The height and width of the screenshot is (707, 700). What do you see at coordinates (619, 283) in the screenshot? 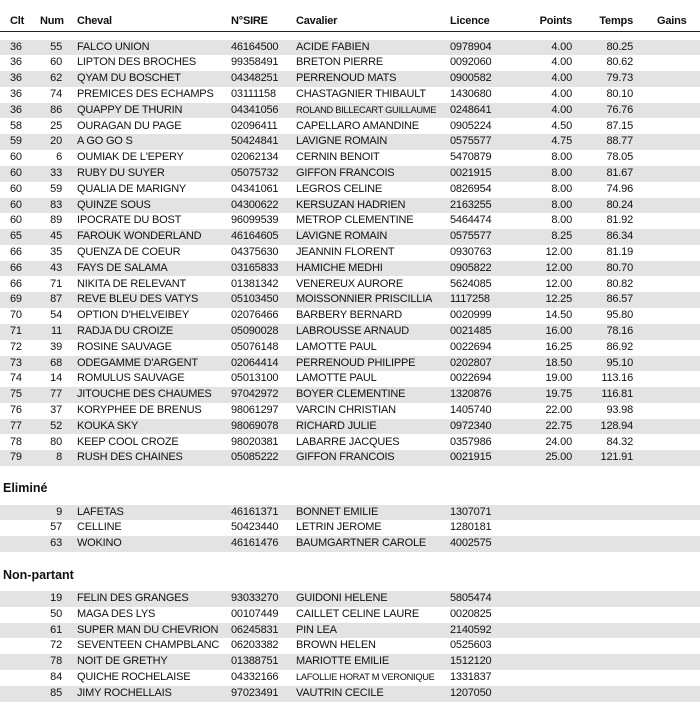
I see `cell-temps: 80.82` at bounding box center [619, 283].